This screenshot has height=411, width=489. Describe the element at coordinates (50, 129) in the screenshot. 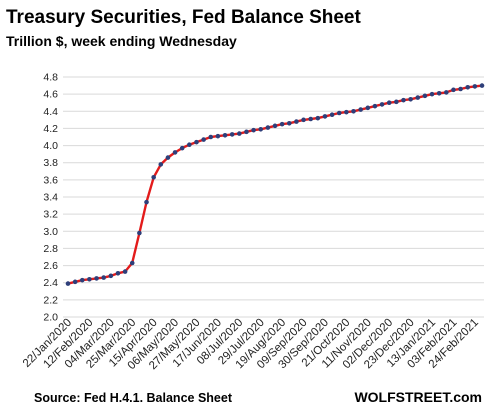

I see `y-tick-label: 4.2` at that location.